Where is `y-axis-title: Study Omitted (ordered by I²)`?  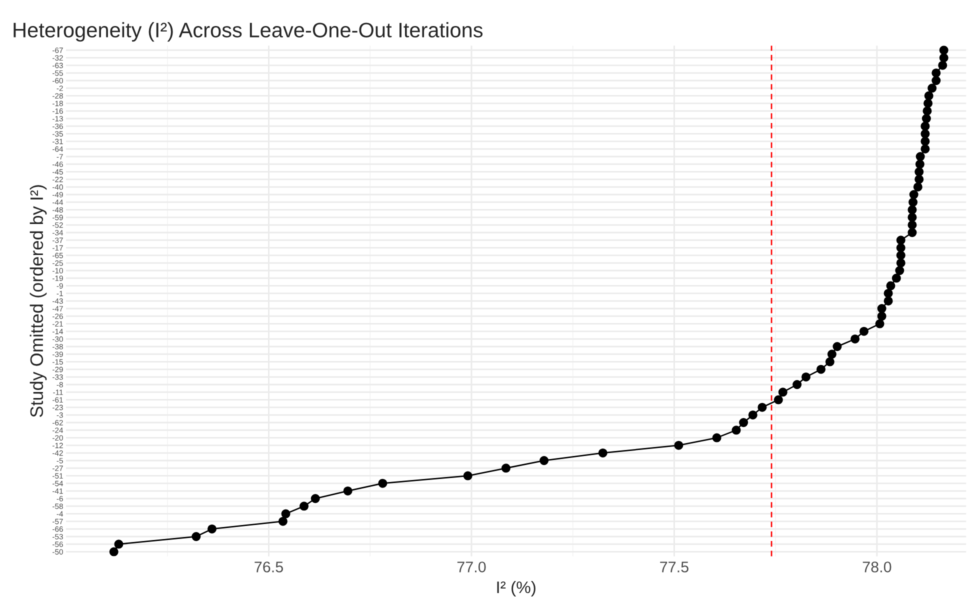 y-axis-title: Study Omitted (ordered by I²) is located at coordinates (38, 301).